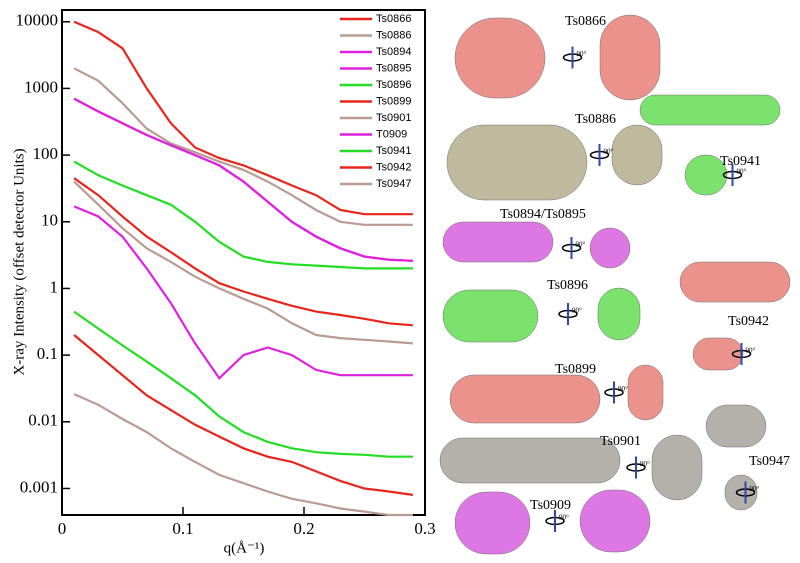  I want to click on legend-label: Ts0896, so click(393, 85).